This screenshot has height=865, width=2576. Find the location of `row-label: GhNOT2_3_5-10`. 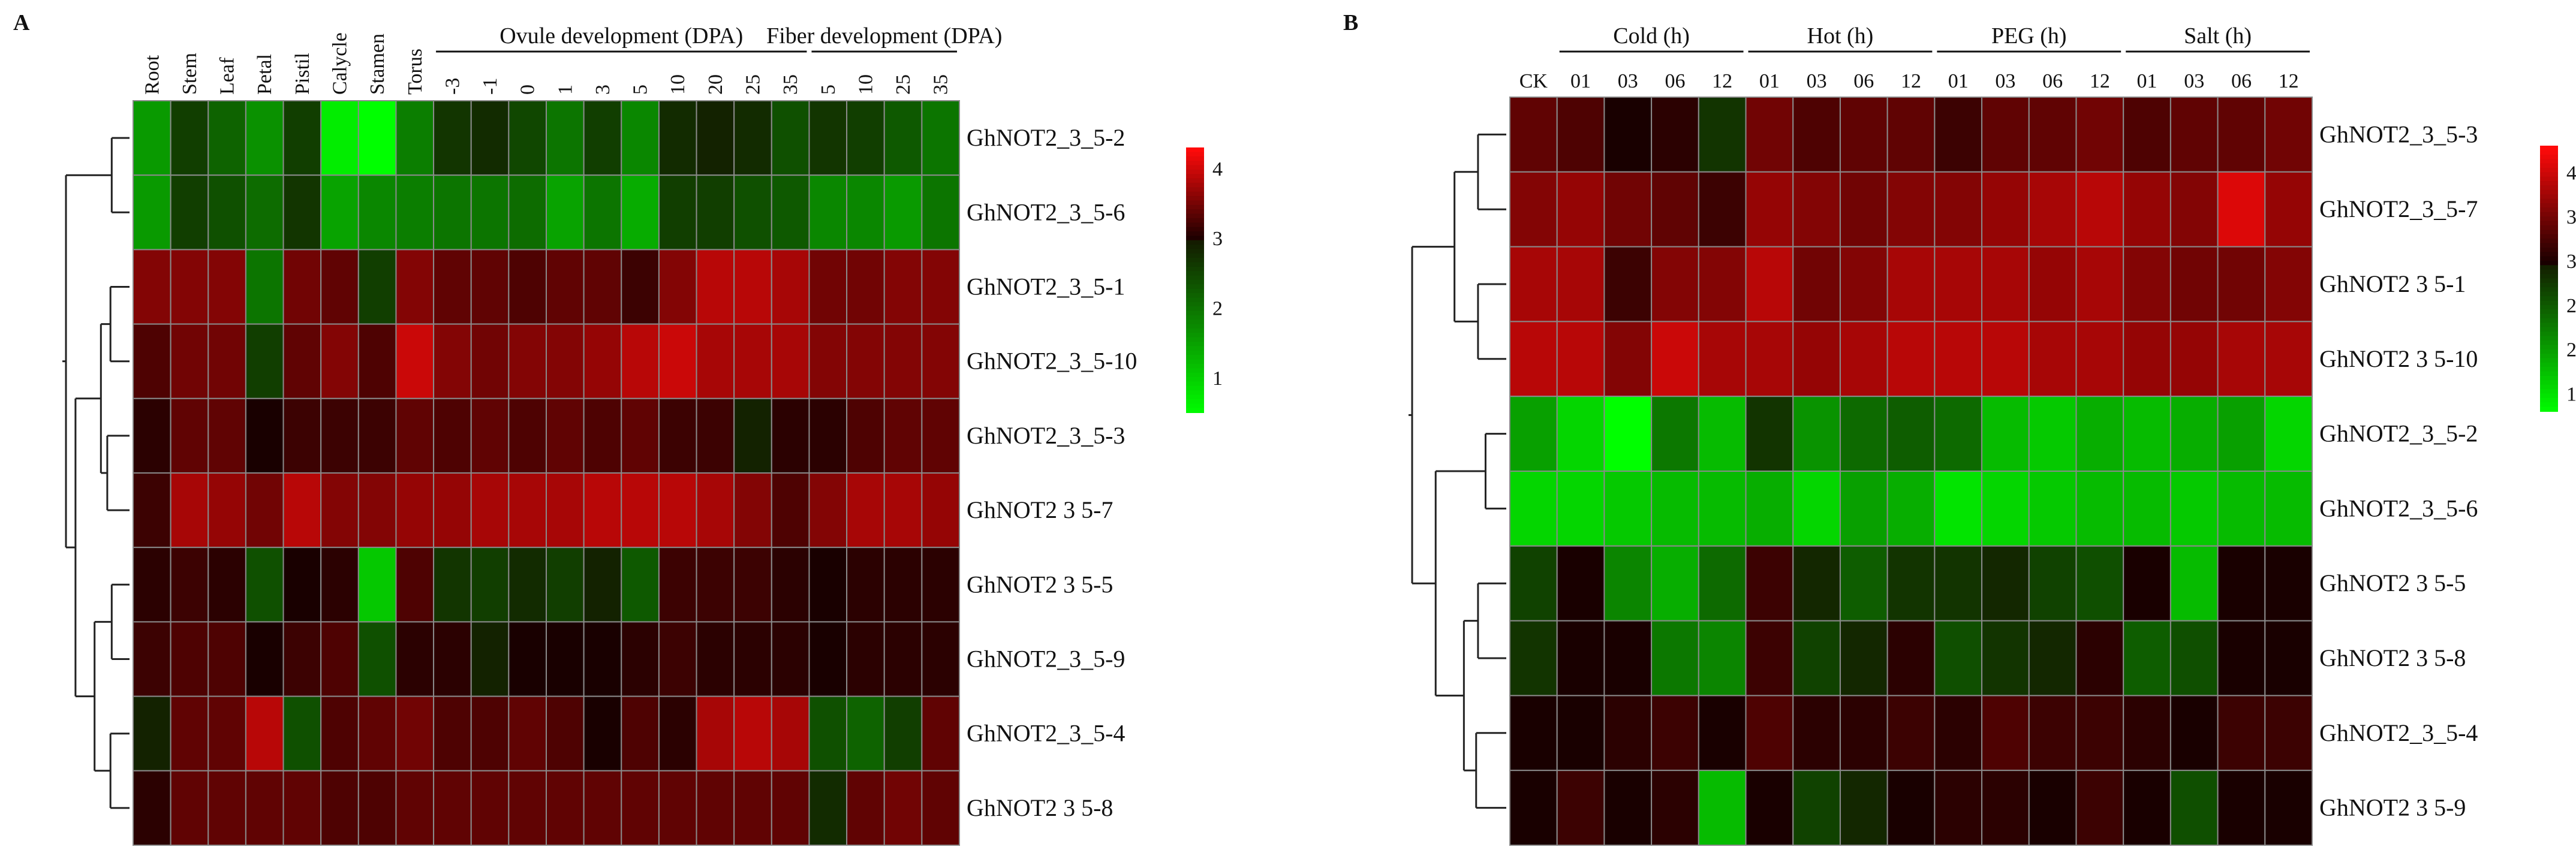

row-label: GhNOT2_3_5-10 is located at coordinates (1052, 362).